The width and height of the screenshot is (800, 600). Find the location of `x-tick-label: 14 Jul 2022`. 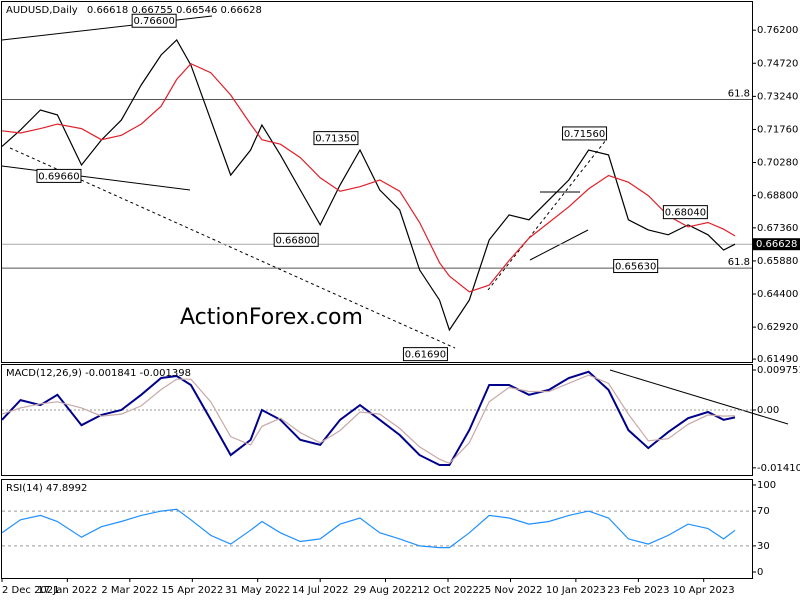

x-tick-label: 14 Jul 2022 is located at coordinates (320, 590).